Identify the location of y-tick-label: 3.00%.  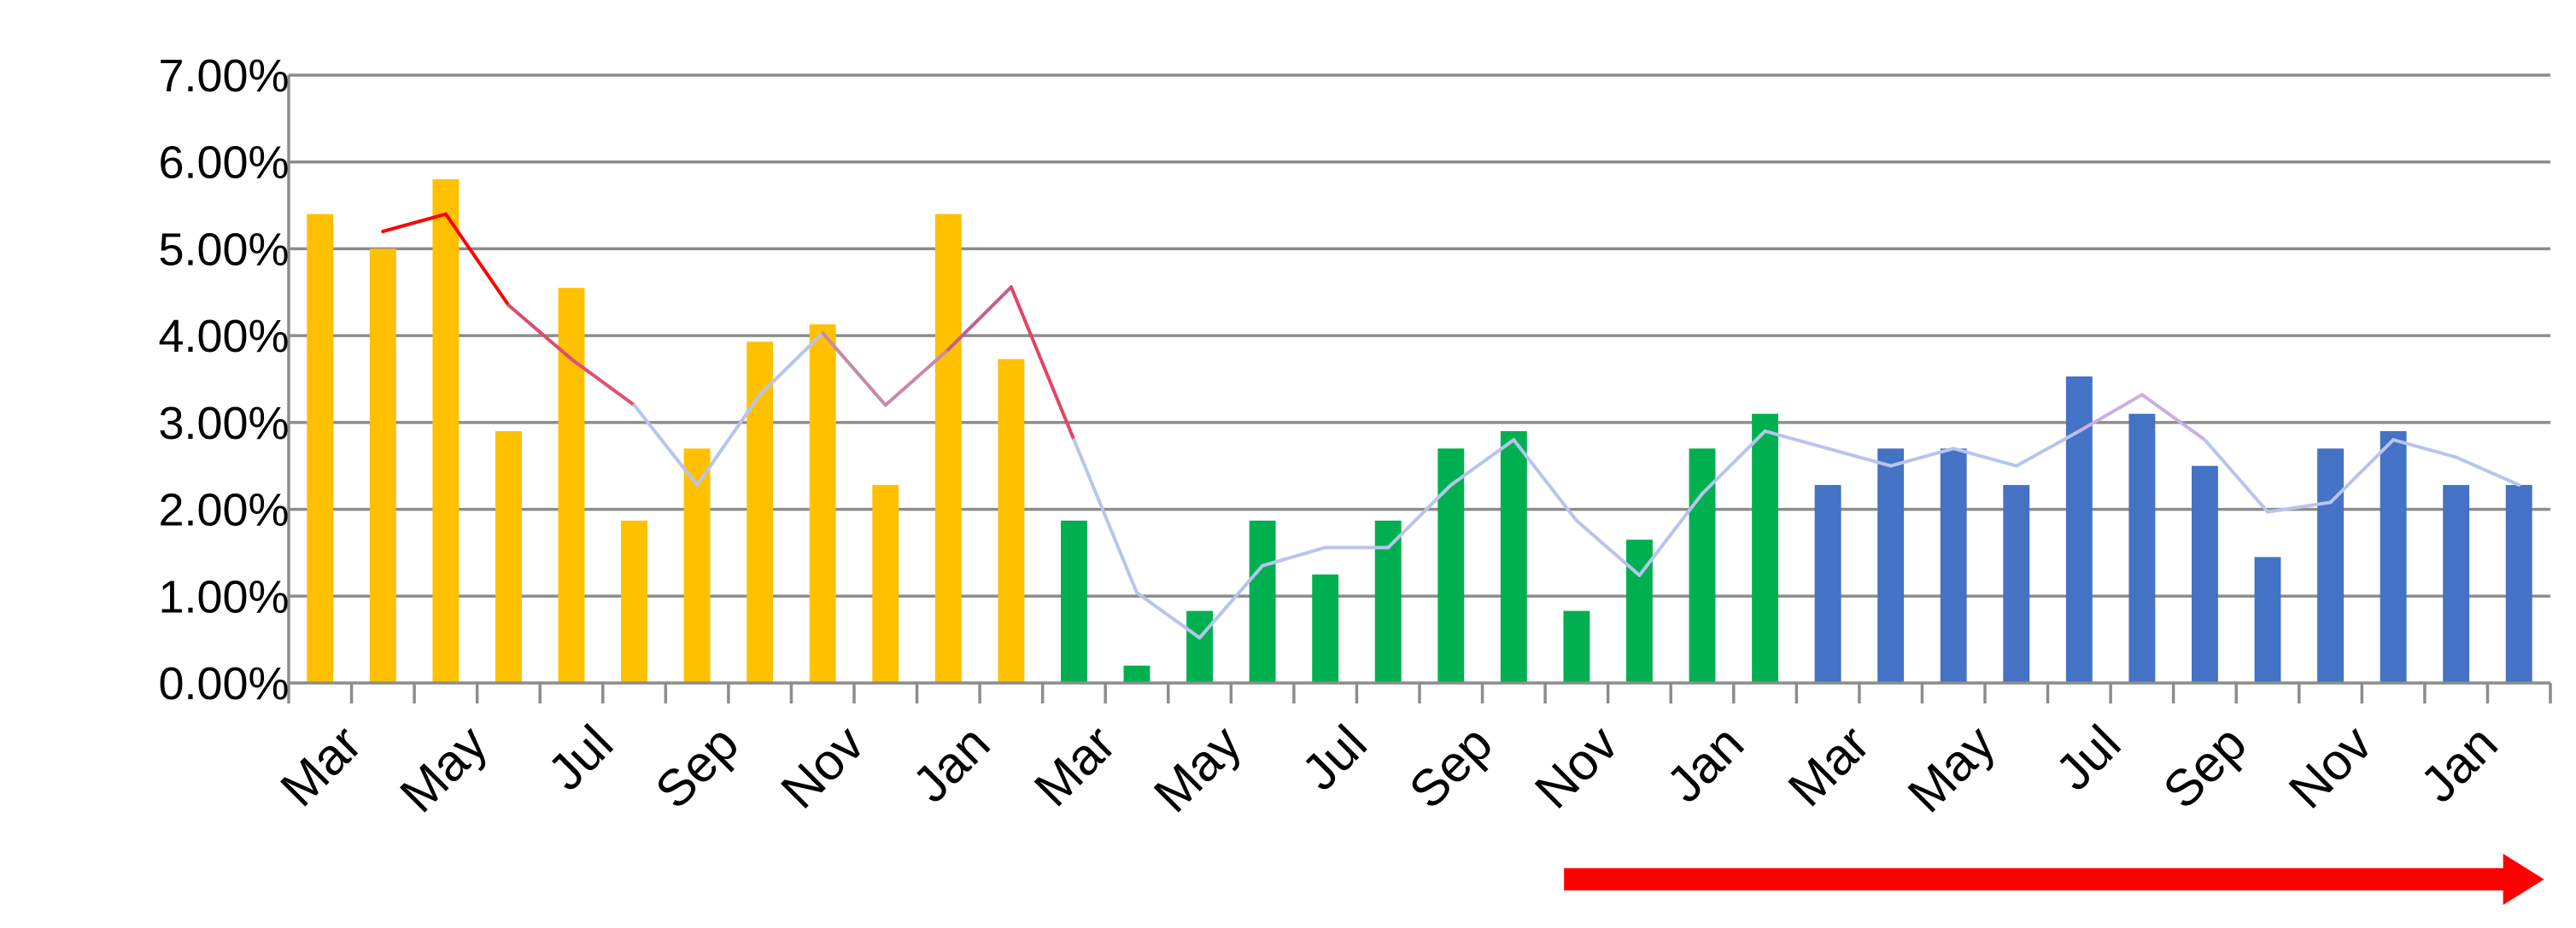
(223, 423).